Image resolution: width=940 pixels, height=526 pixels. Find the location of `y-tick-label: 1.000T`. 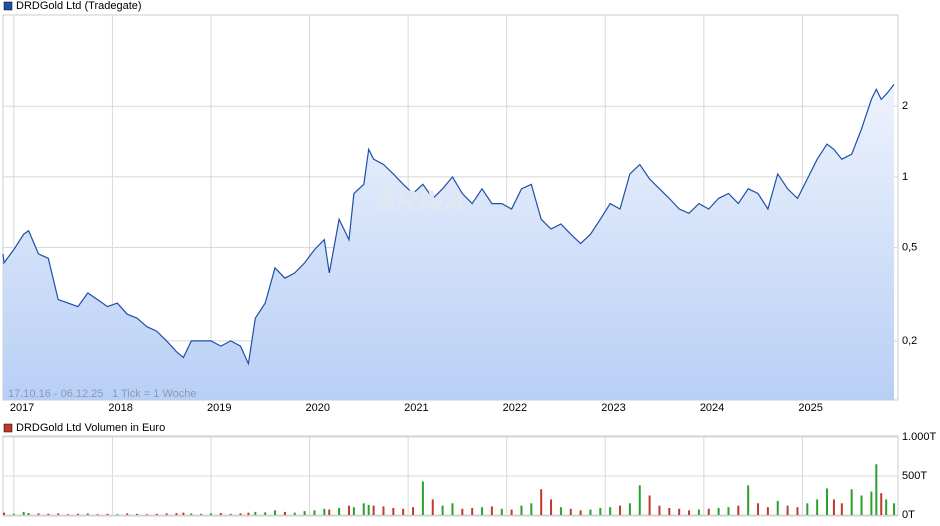

y-tick-label: 1.000T is located at coordinates (919, 437).